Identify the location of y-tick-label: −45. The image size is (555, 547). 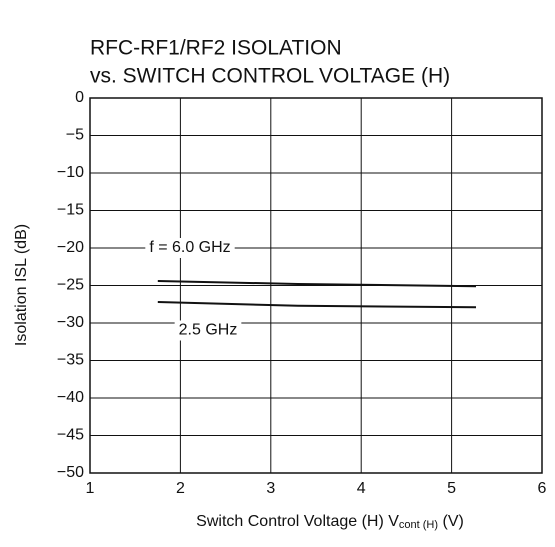
(70, 435).